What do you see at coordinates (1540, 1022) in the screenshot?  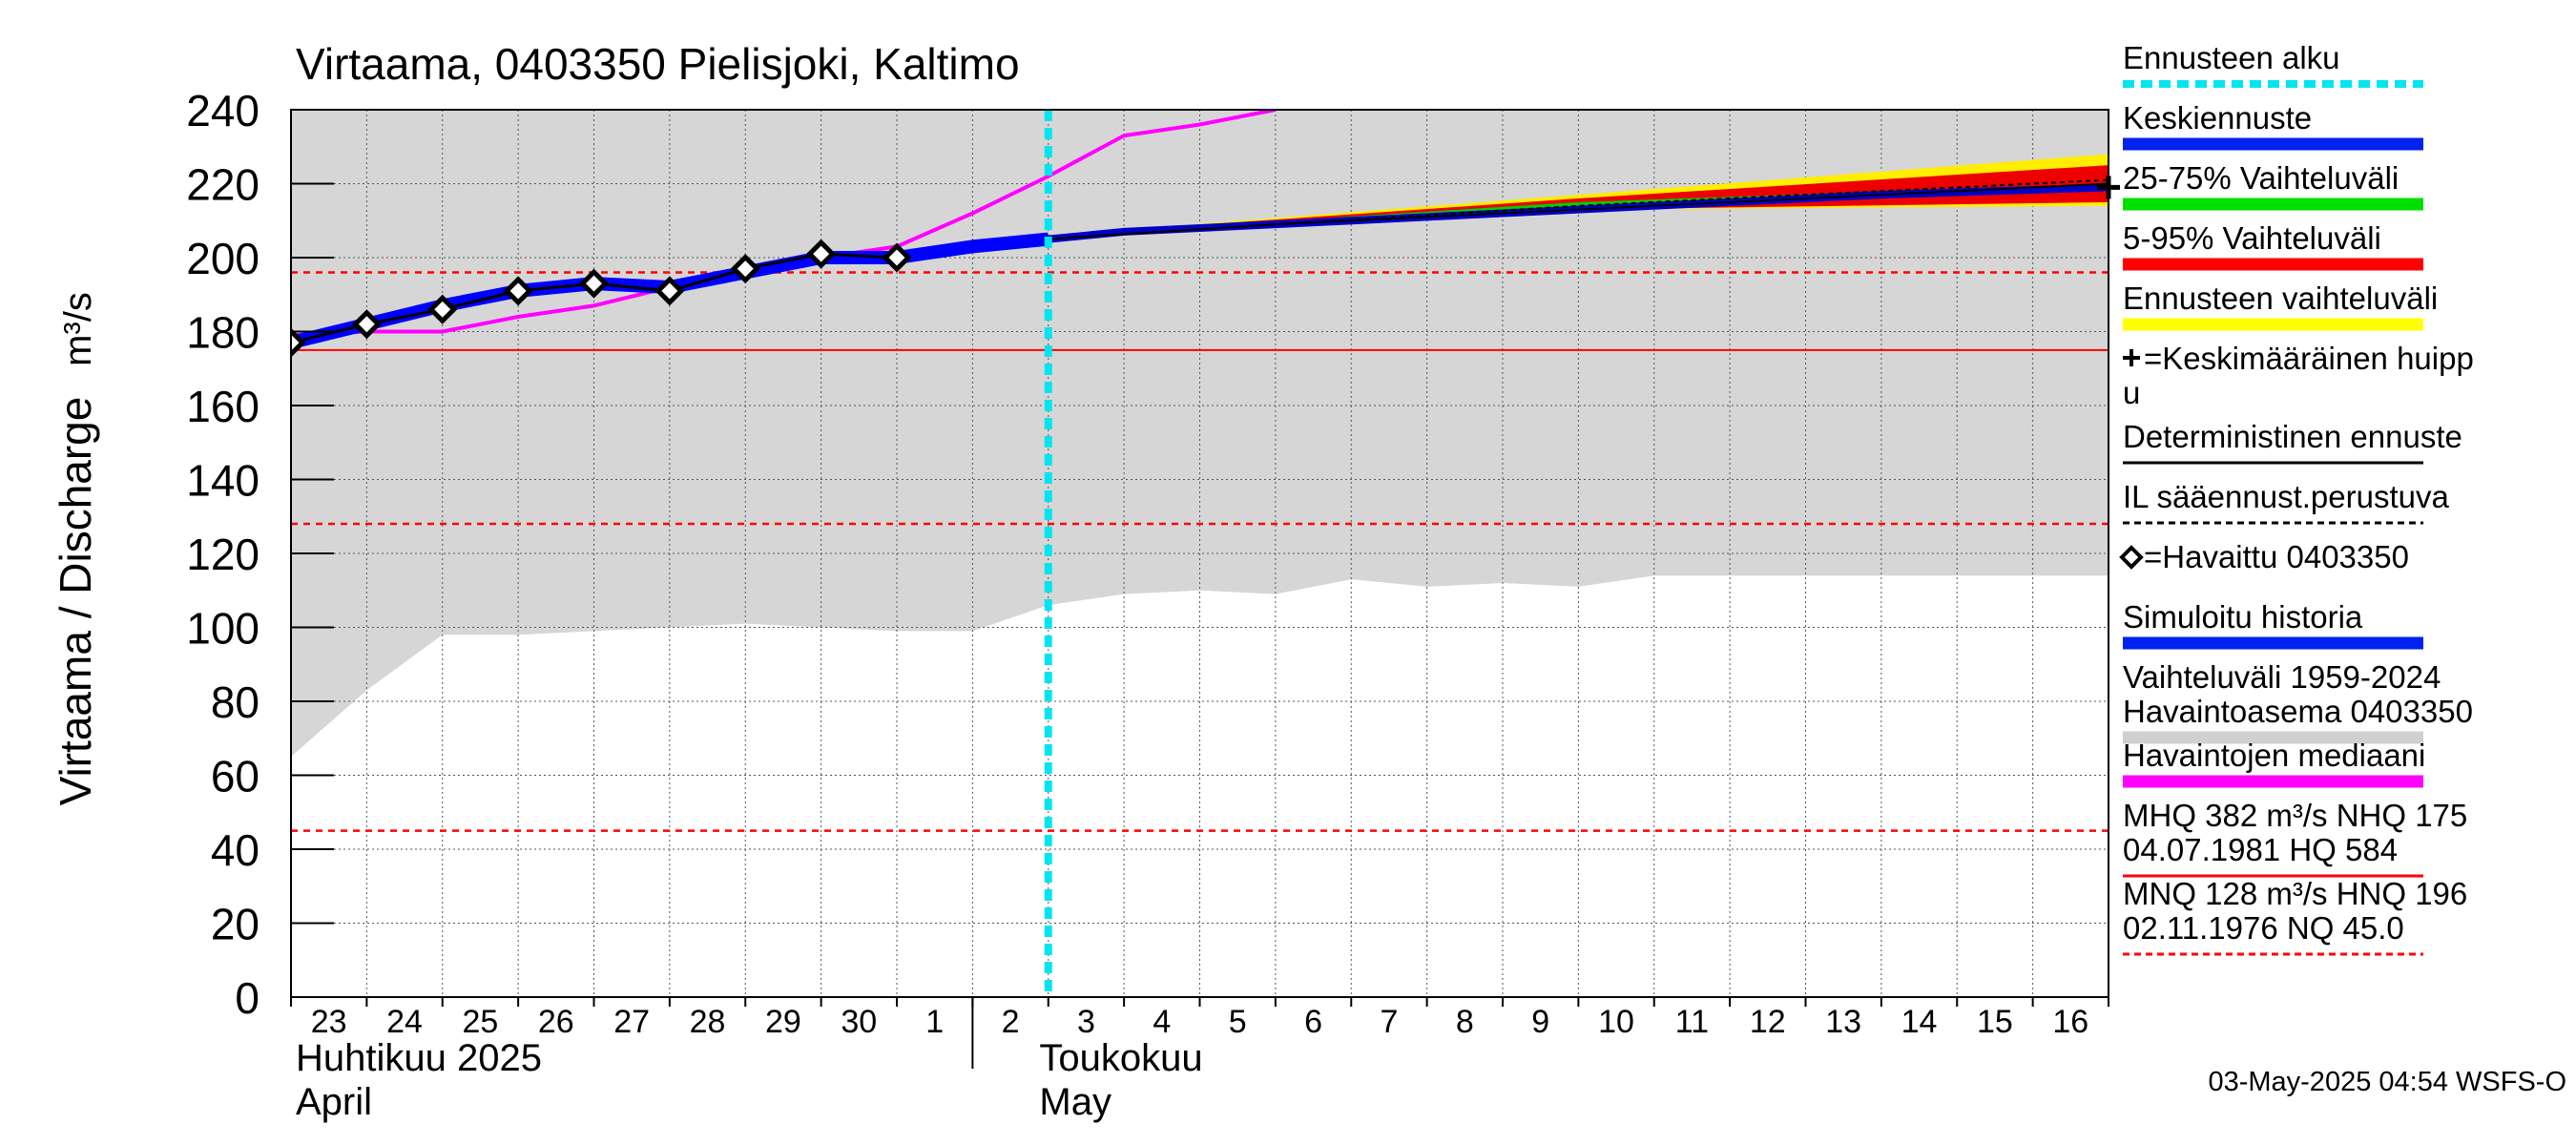 I see `x-day-label: 9` at bounding box center [1540, 1022].